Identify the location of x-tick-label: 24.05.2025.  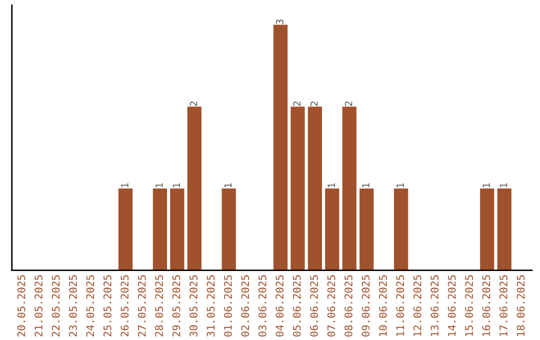
(90, 305).